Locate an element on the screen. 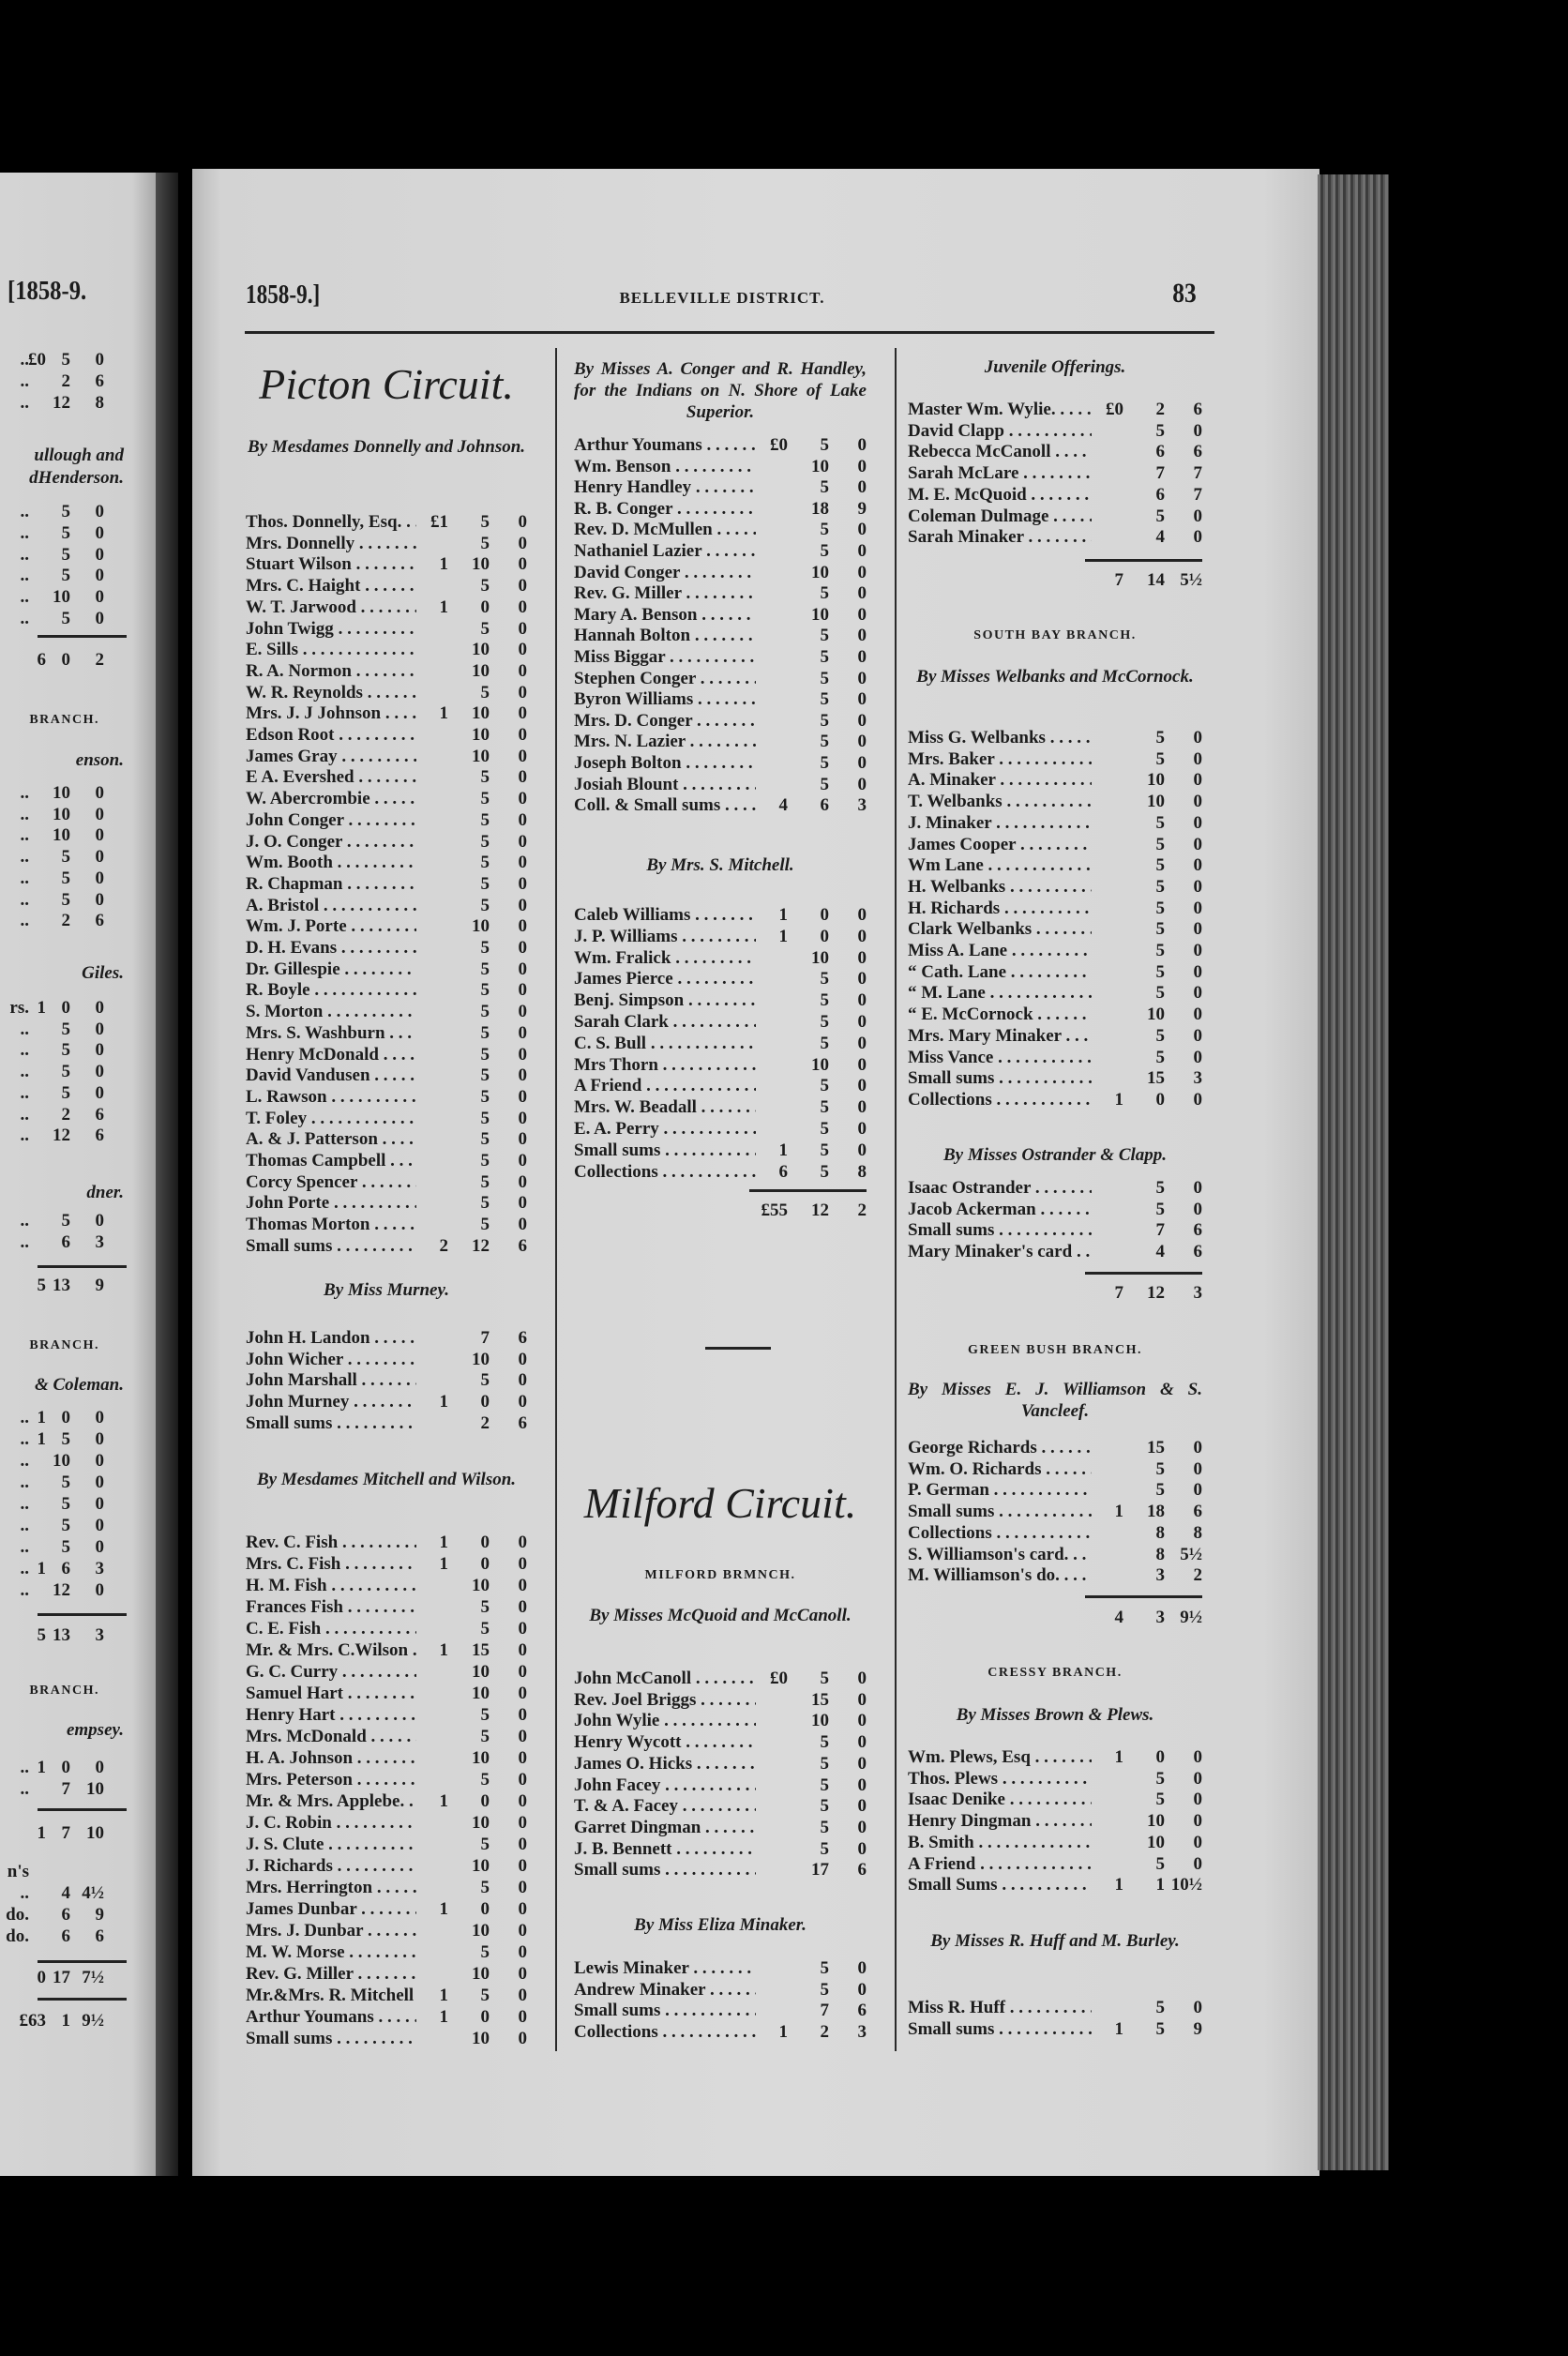  collector-heading: Juvenile Offerings. is located at coordinates (1055, 367).